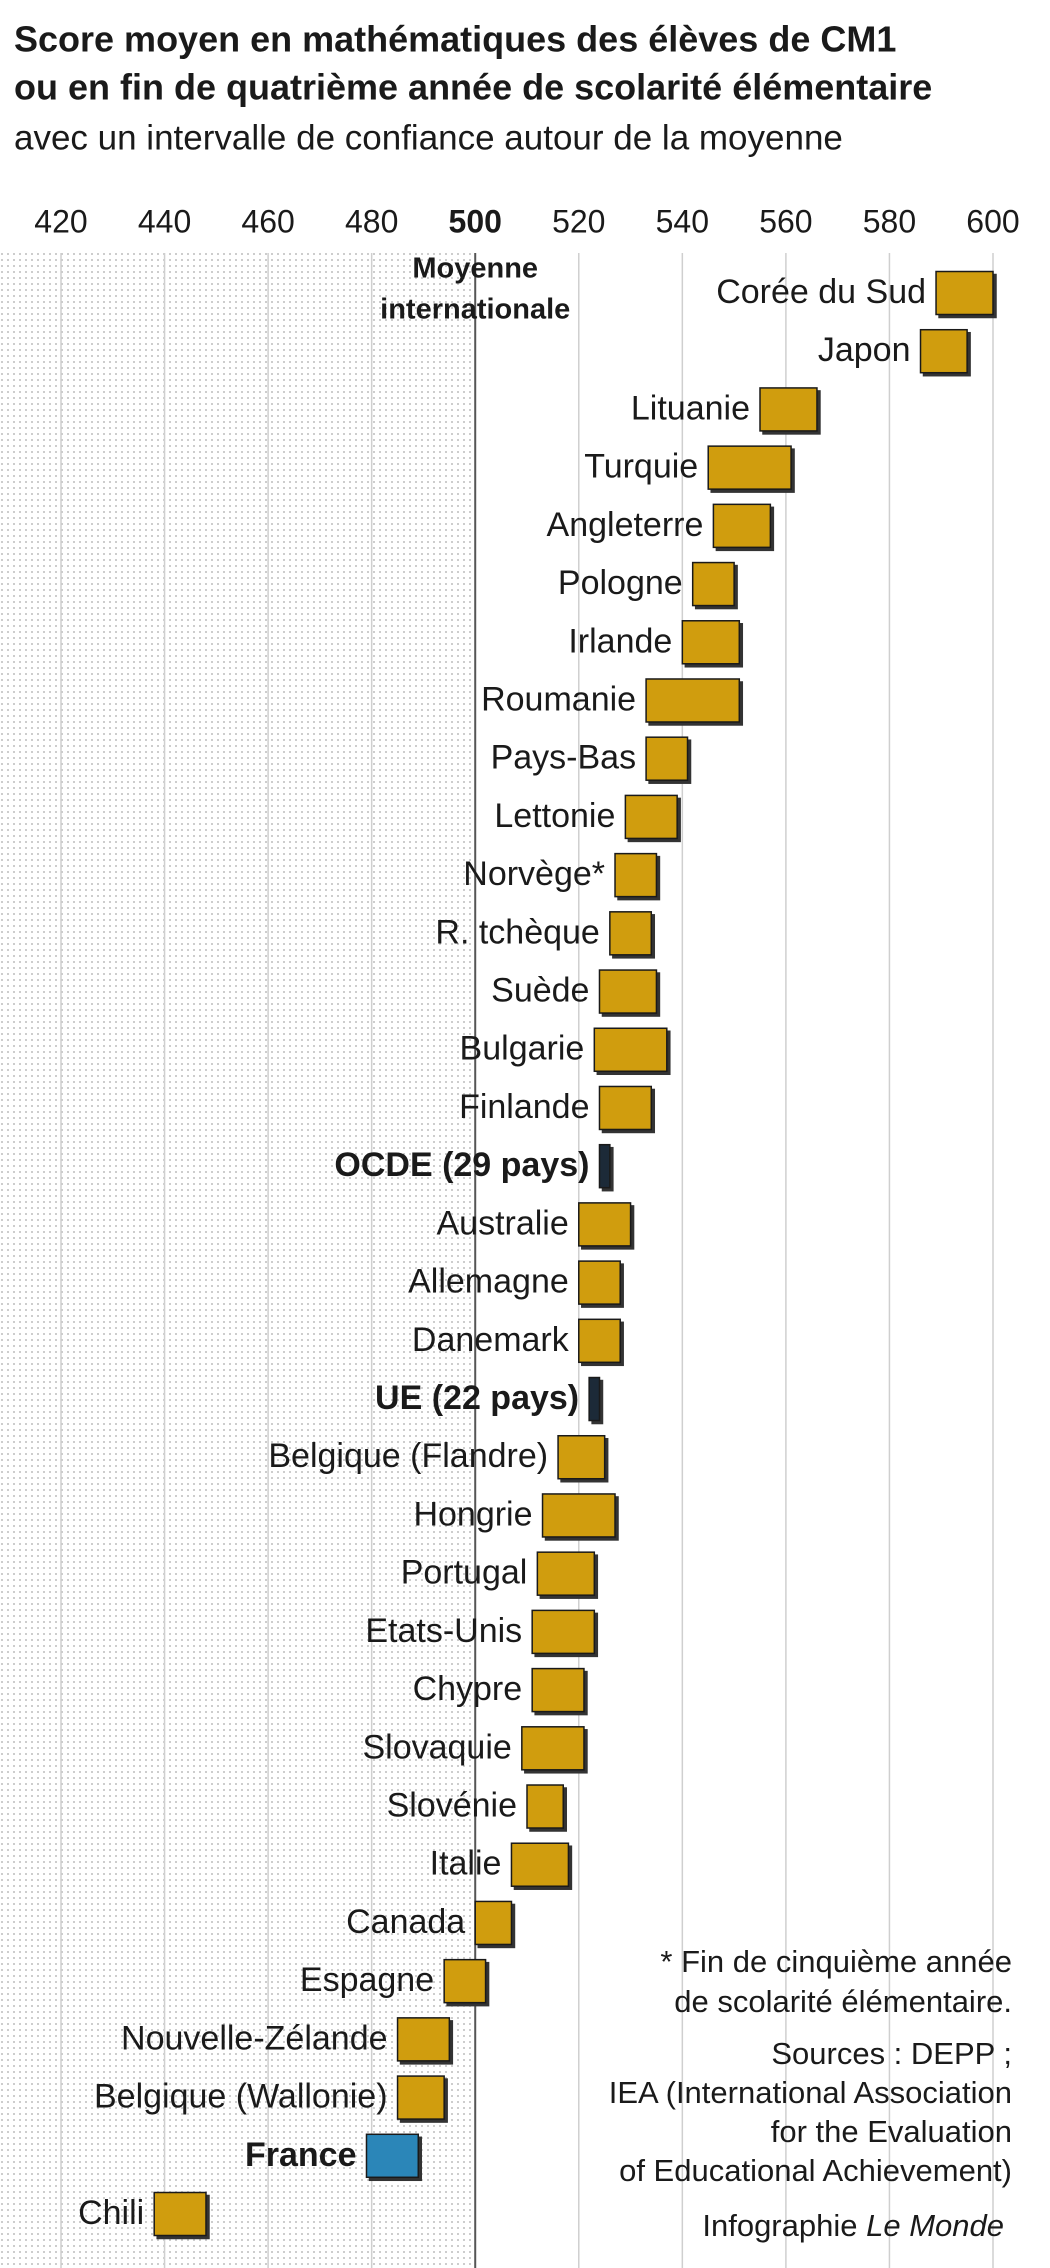 The image size is (1050, 2268). I want to click on category-label: Corée du Sud, so click(821, 292).